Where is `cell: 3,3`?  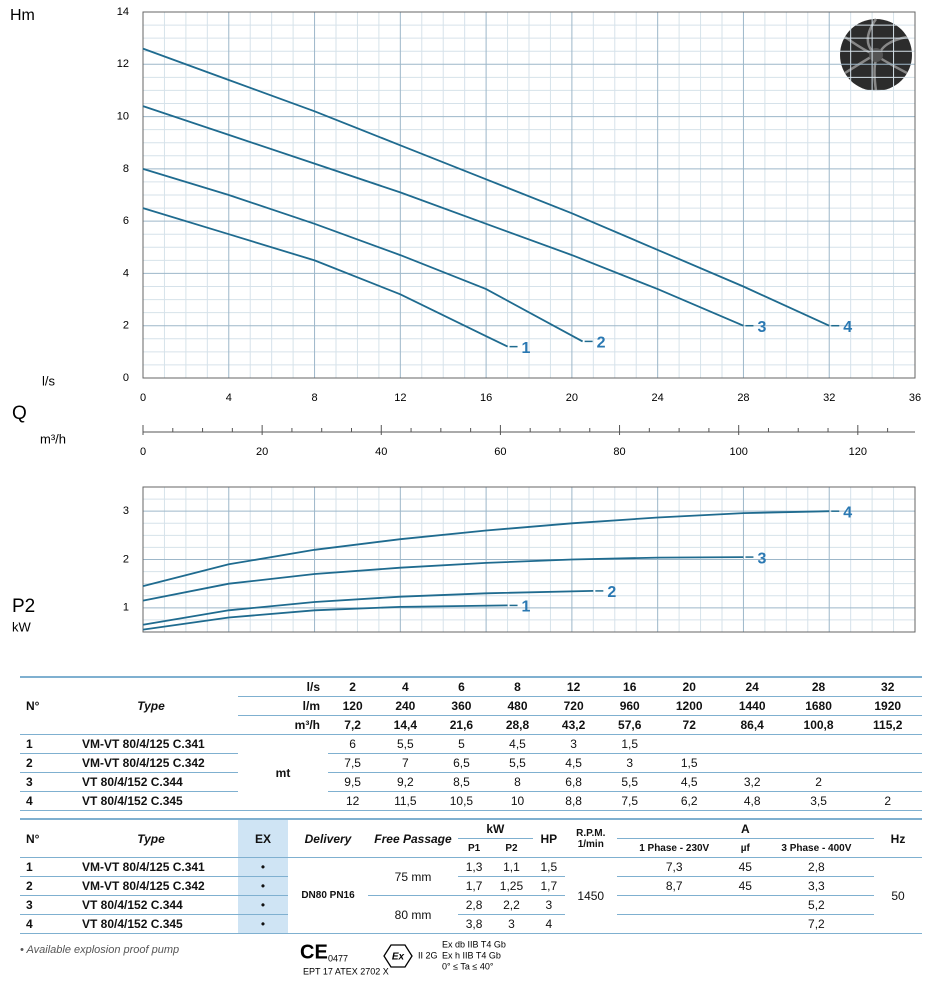
cell: 3,3 is located at coordinates (816, 886).